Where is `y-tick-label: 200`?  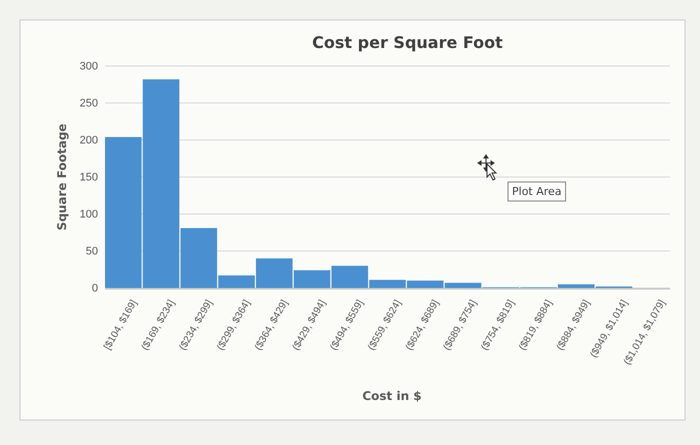
y-tick-label: 200 is located at coordinates (89, 140).